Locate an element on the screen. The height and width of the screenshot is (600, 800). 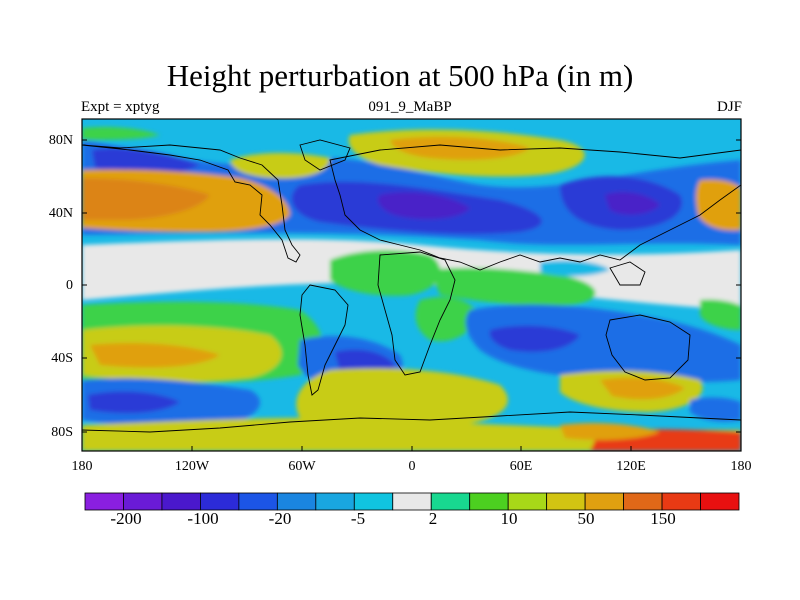
lon-label-120e: 120E is located at coordinates (631, 466).